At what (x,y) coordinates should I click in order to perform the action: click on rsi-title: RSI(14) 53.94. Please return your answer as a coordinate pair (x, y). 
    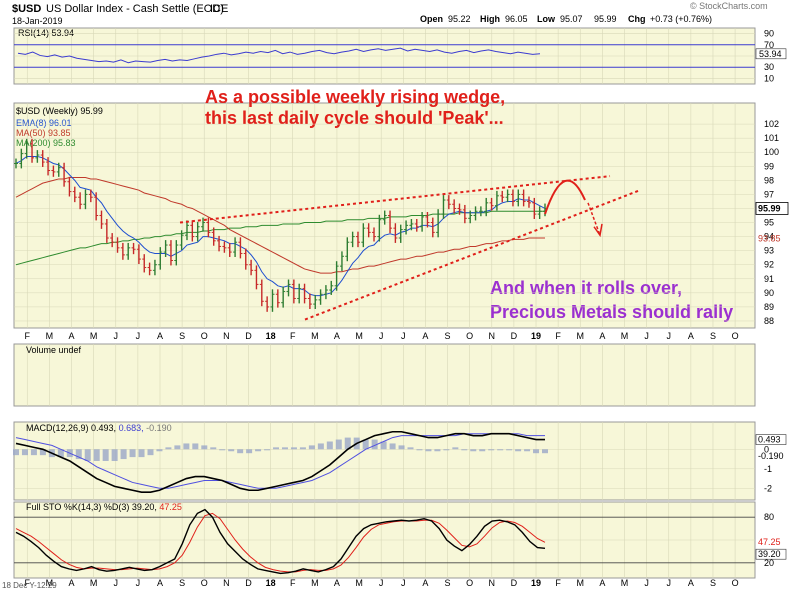
    Looking at the image, I should click on (46, 33).